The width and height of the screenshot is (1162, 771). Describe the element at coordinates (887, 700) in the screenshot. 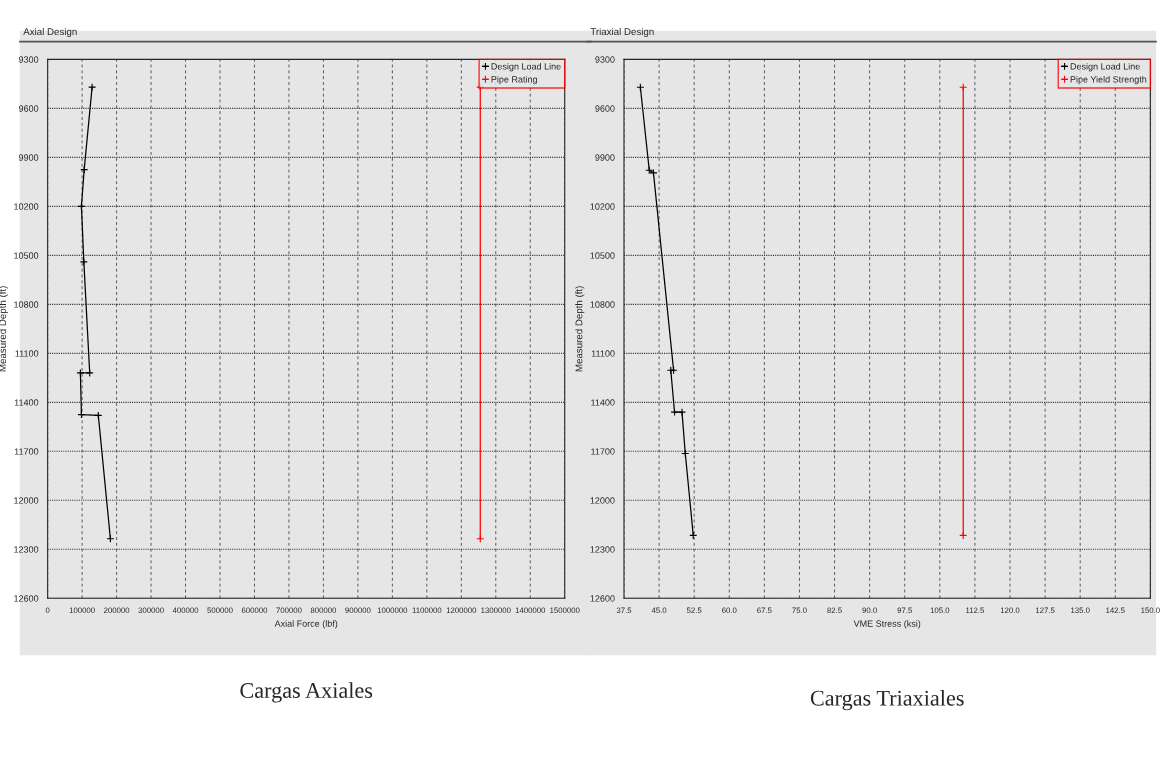

I see `text: Cargas Triaxiales` at that location.